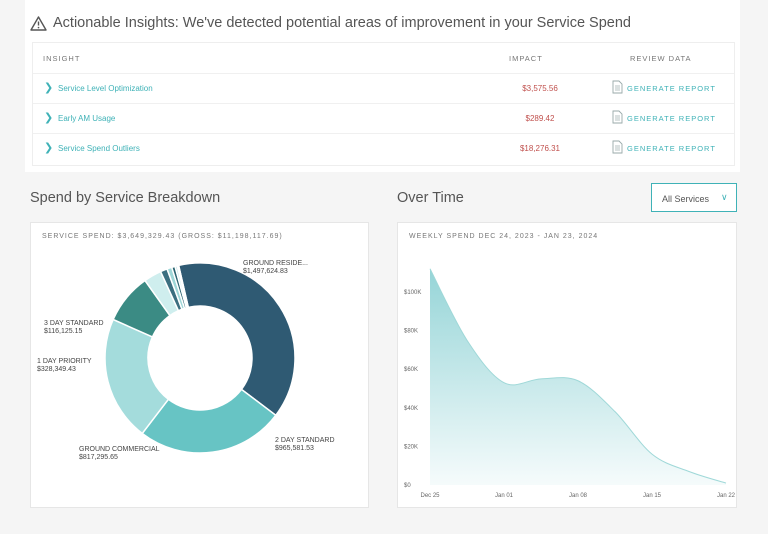 Image resolution: width=768 pixels, height=534 pixels. I want to click on header-impact: IMPACT, so click(526, 58).